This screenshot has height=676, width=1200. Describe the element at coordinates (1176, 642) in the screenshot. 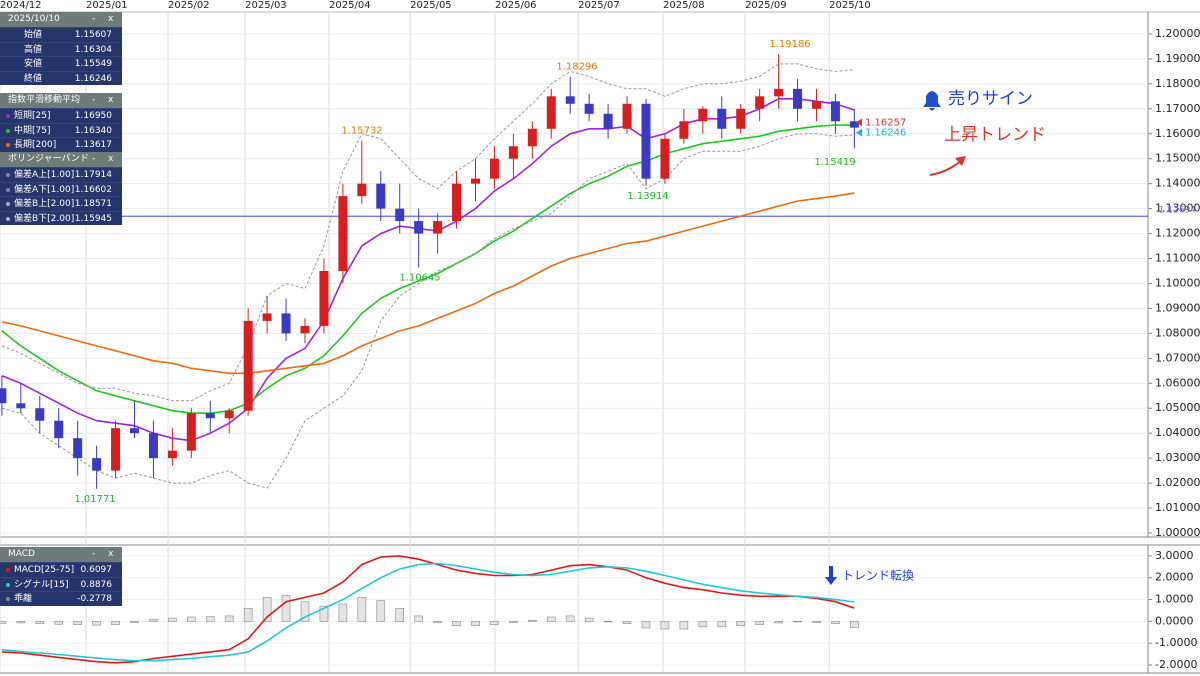

I see `y-tick-label: -1.0000` at that location.